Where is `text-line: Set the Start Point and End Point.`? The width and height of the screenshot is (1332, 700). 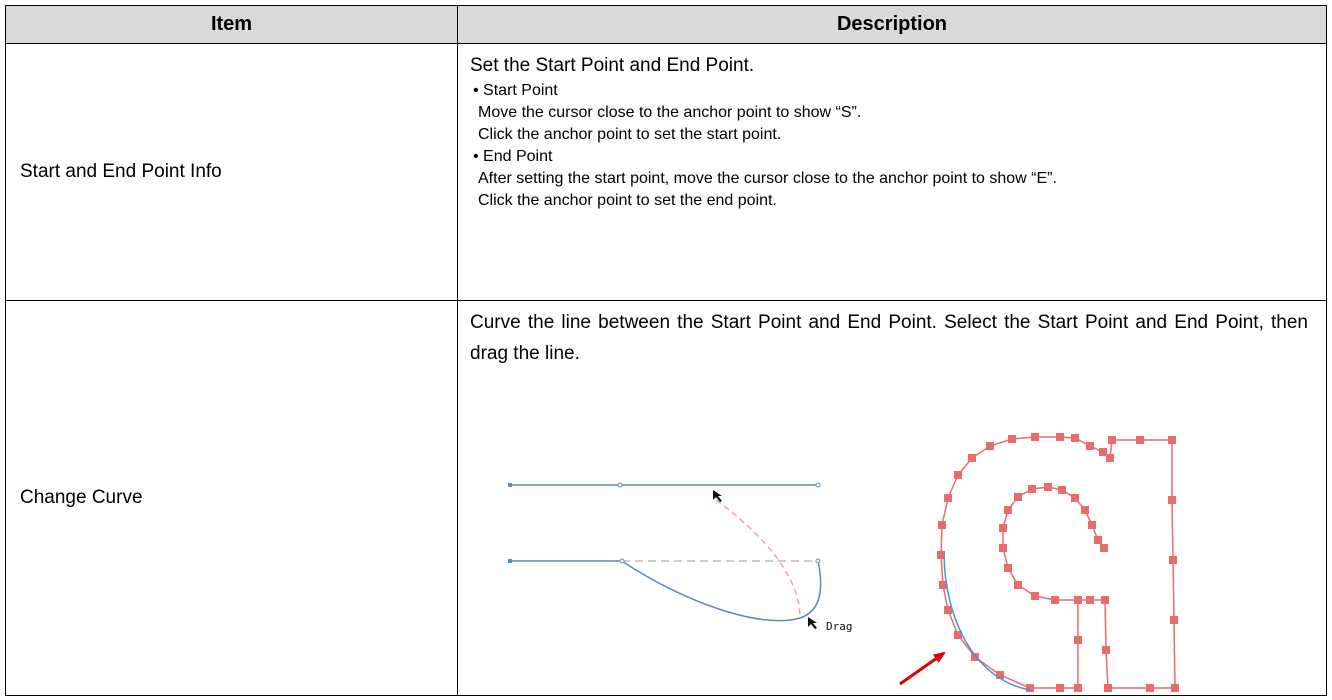 text-line: Set the Start Point and End Point. is located at coordinates (612, 65).